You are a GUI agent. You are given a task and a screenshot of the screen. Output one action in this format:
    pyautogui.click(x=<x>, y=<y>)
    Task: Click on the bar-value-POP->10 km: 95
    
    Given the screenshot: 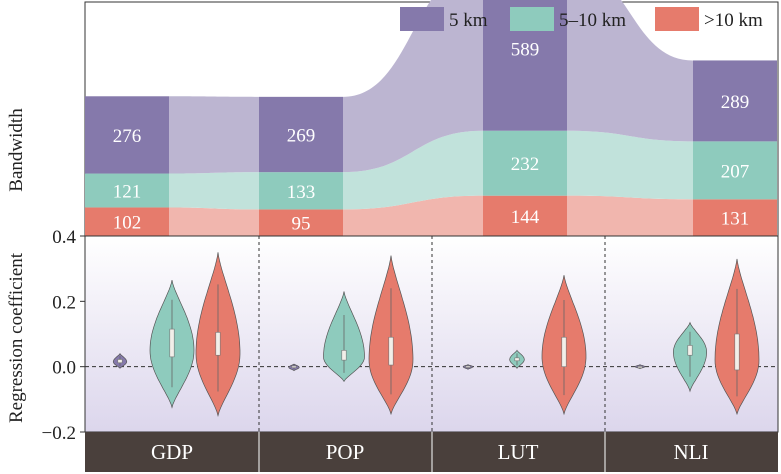 What is the action you would take?
    pyautogui.click(x=301, y=224)
    